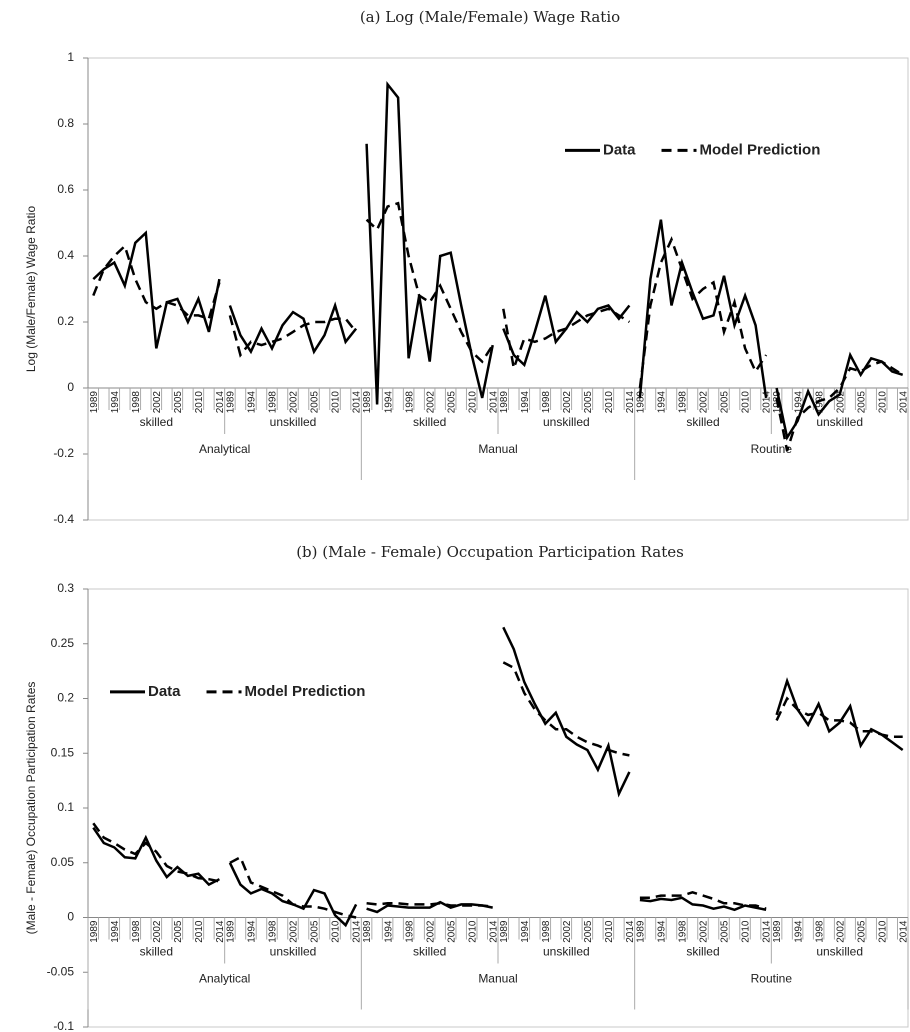  I want to click on y-axis-label: Log (Male/Female) Wage Ratio, so click(31, 289).